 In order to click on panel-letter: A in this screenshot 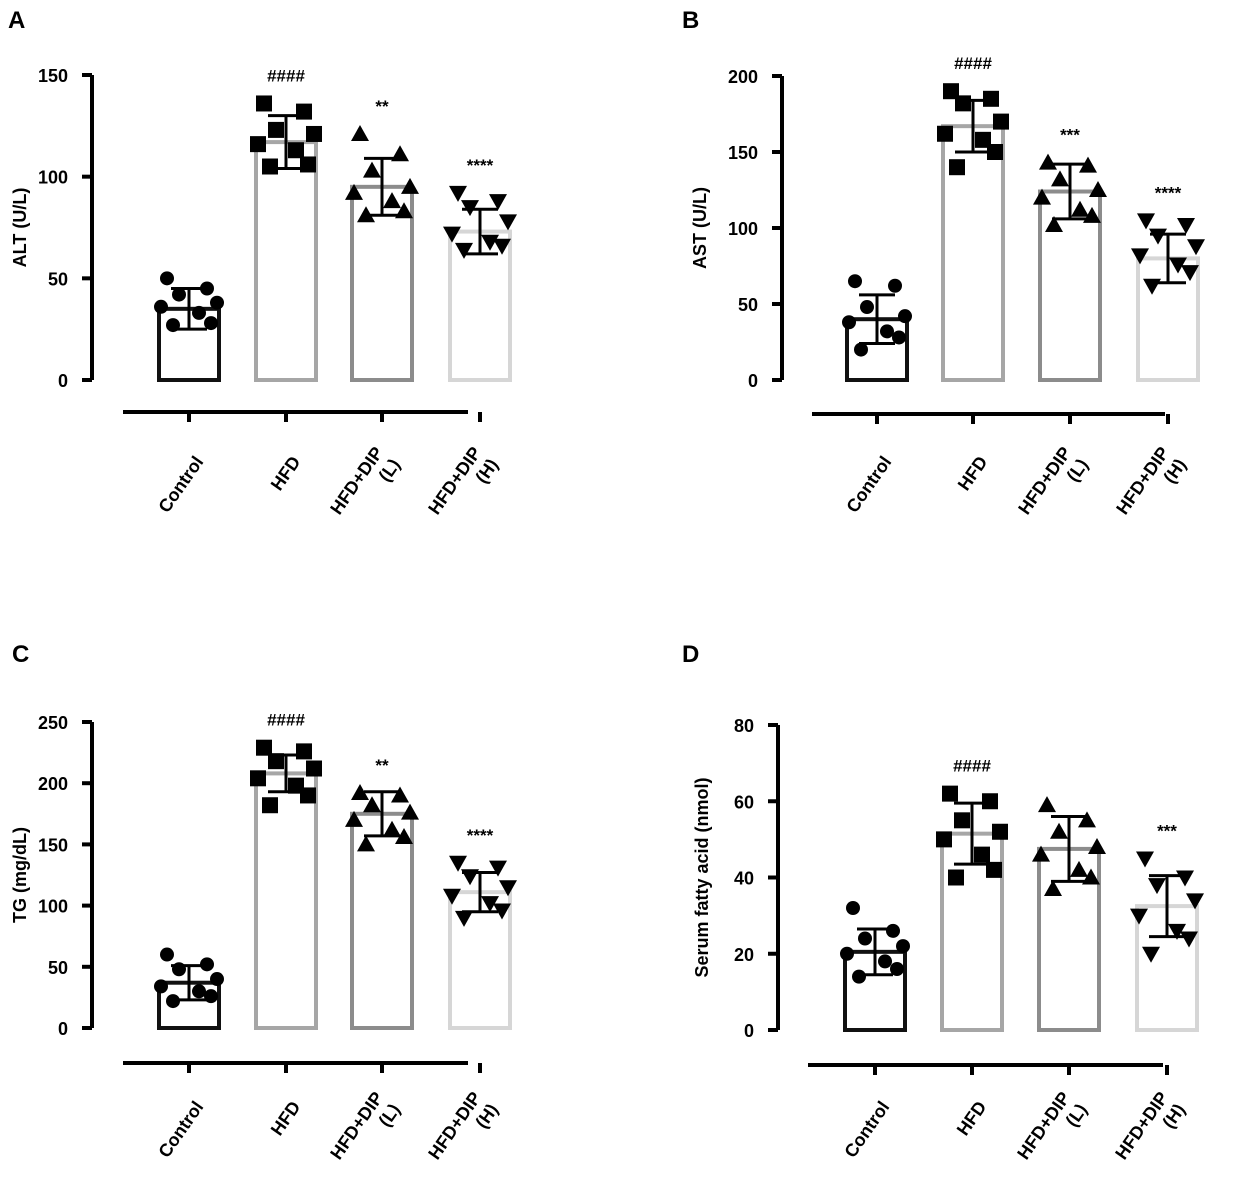, I will do `click(16, 20)`.